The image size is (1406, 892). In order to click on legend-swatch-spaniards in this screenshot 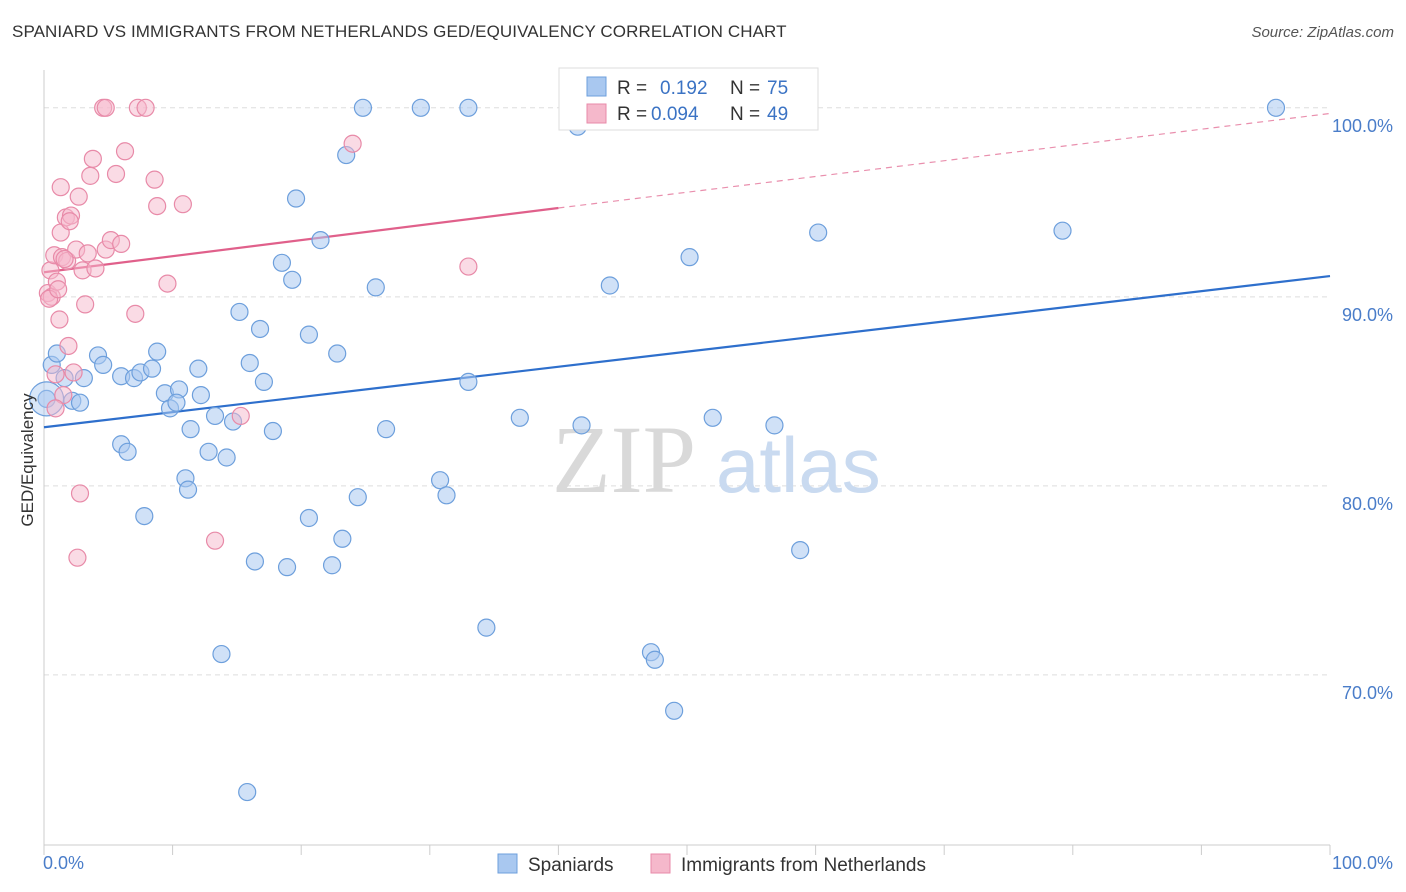, I will do `click(507, 863)`.